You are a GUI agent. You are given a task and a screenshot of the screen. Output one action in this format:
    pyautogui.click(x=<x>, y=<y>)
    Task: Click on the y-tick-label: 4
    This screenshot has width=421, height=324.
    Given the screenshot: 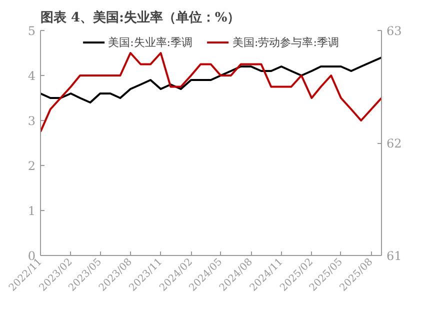 What is the action you would take?
    pyautogui.click(x=32, y=76)
    